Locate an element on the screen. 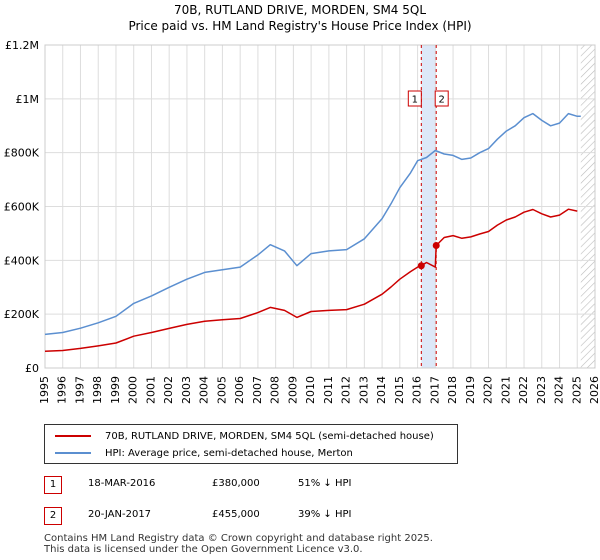  x-tick-label: 1995 is located at coordinates (44, 390).